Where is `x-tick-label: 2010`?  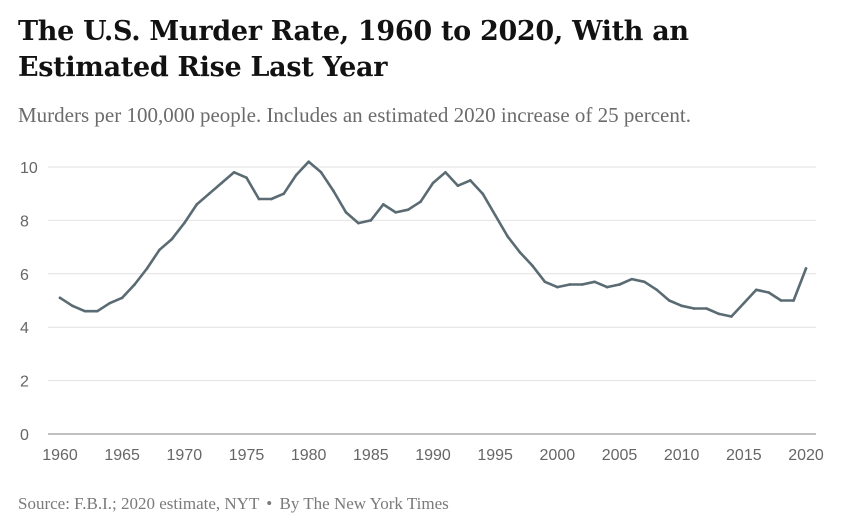
x-tick-label: 2010 is located at coordinates (682, 455).